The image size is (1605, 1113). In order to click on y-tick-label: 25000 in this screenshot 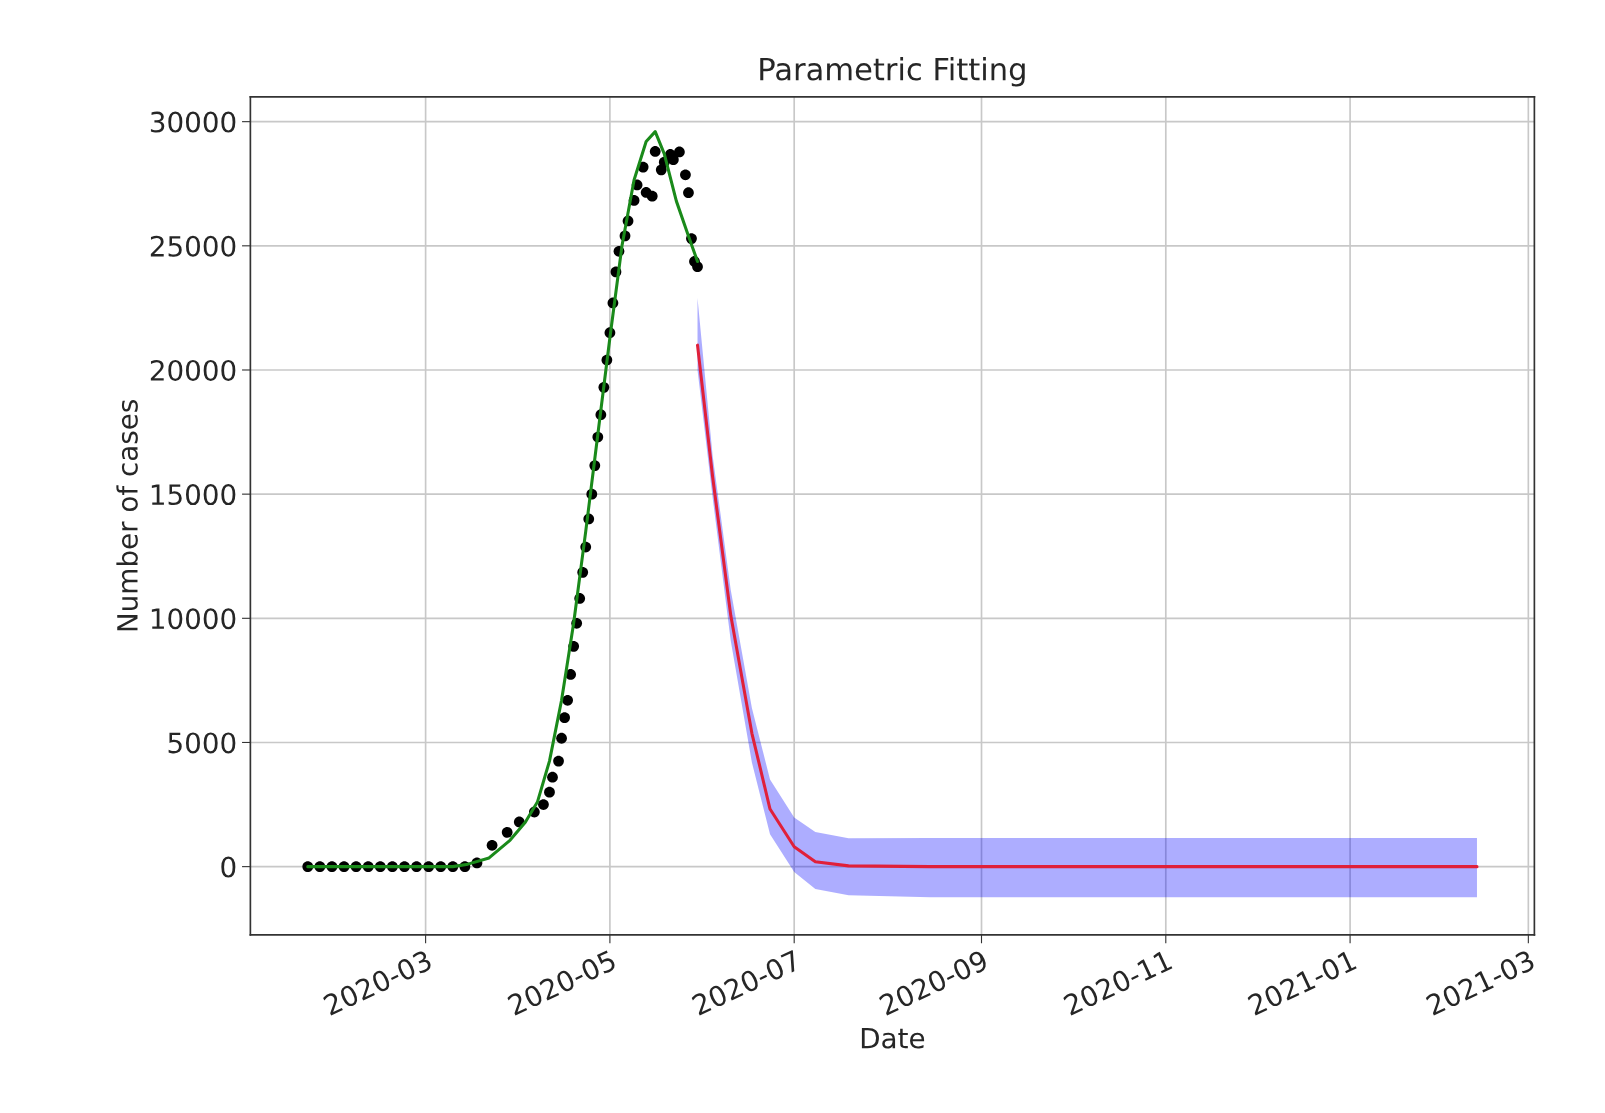, I will do `click(193, 246)`.